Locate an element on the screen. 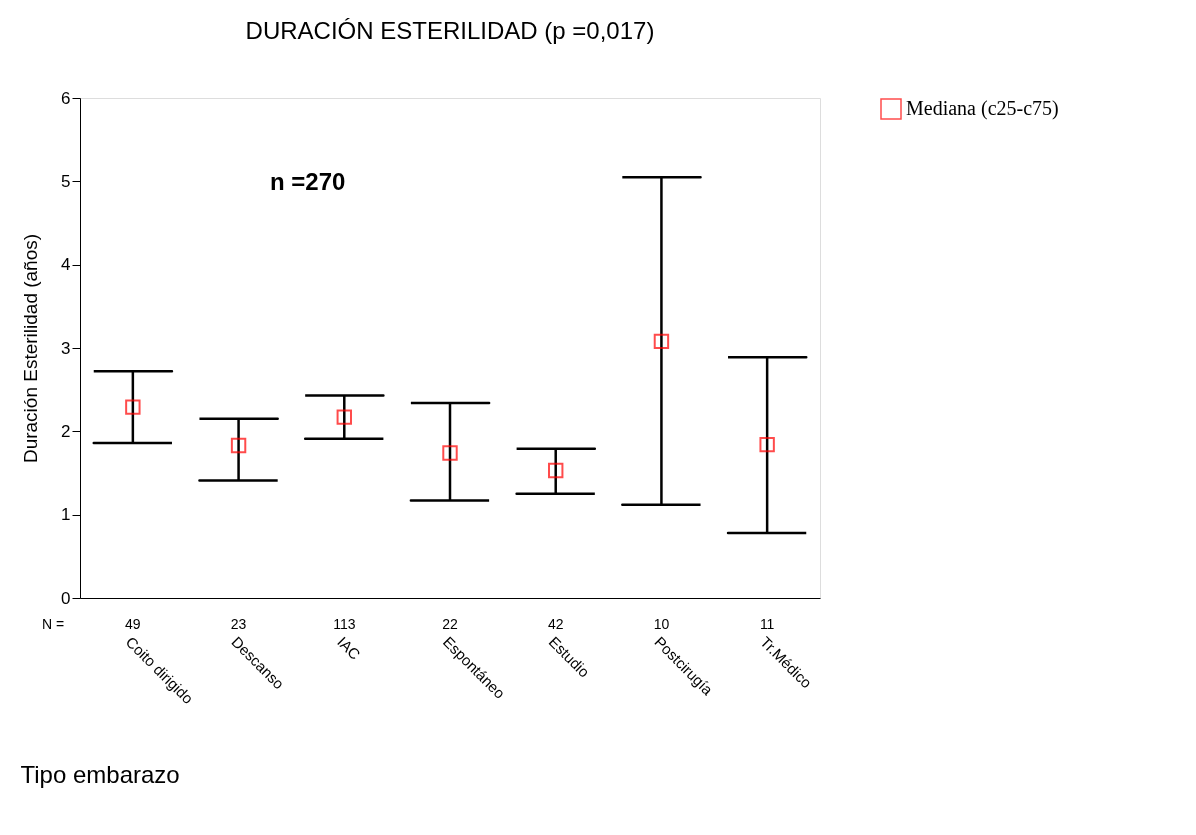 This screenshot has height=835, width=1196. text: 113 is located at coordinates (344, 624).